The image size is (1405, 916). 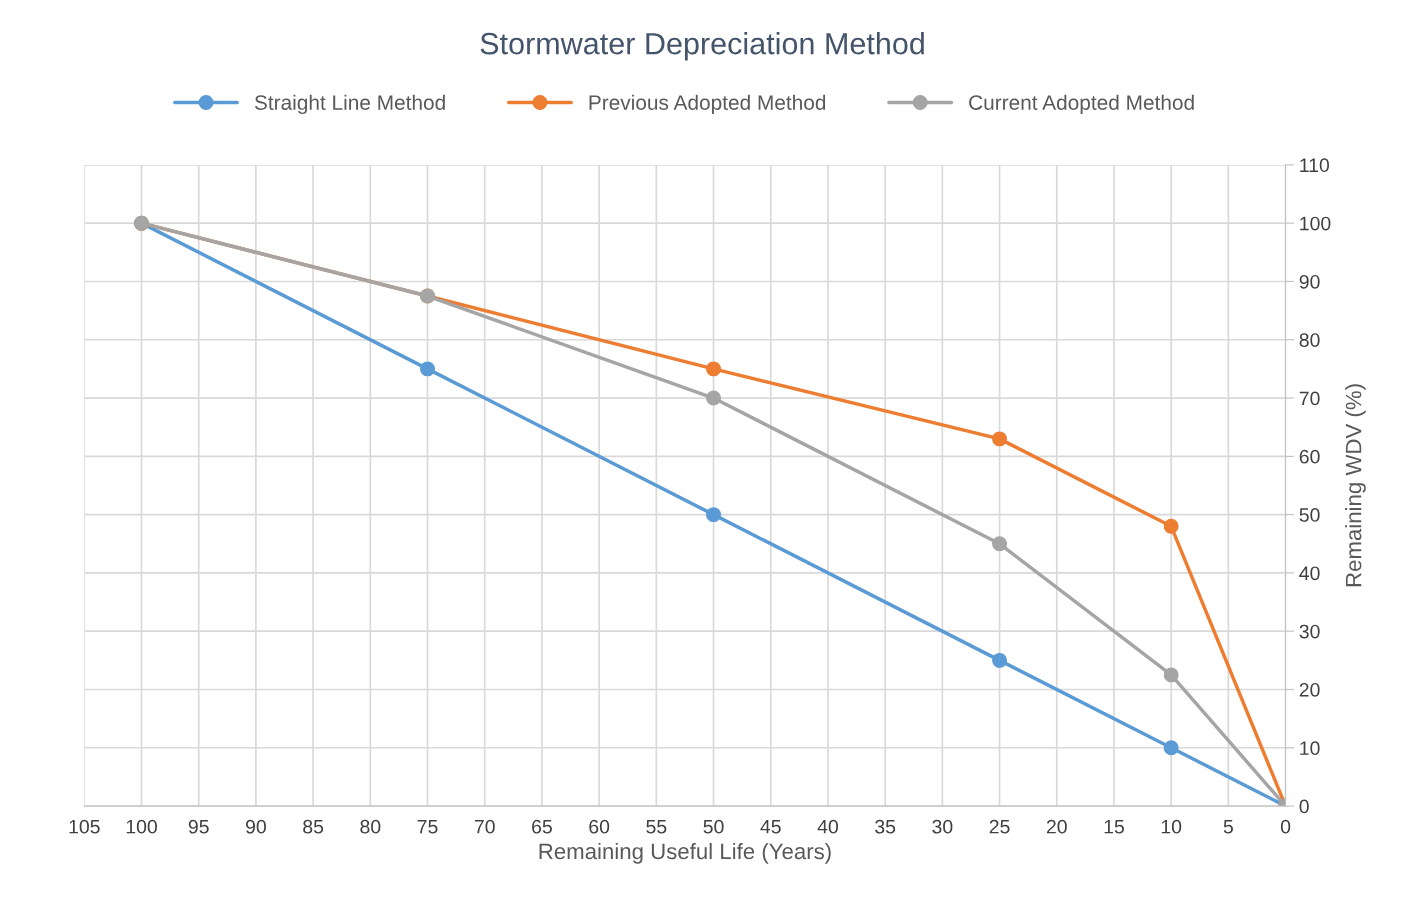 I want to click on x-tick-label: 60, so click(x=599, y=826).